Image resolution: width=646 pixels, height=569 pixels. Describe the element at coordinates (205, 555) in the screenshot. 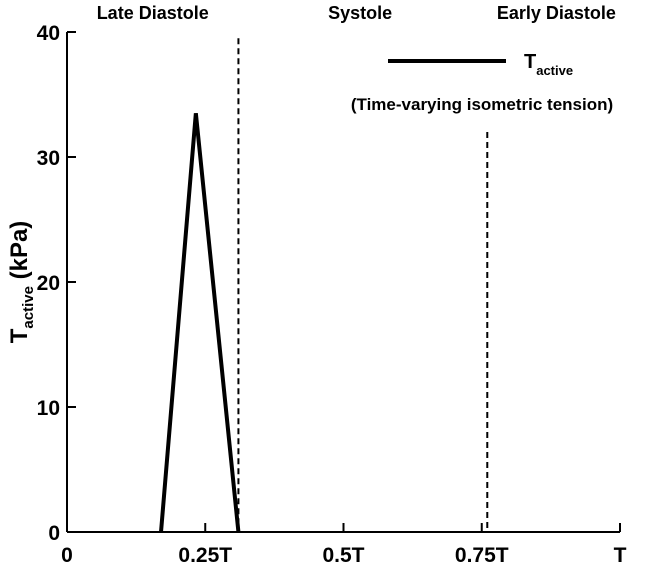

I see `x-tick-label: 0.25T` at that location.